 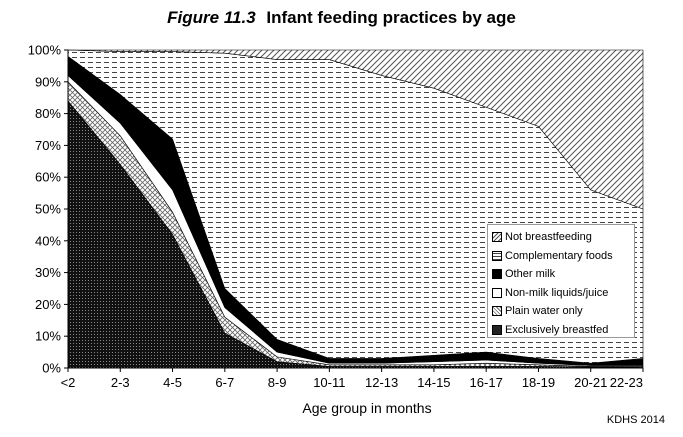 What do you see at coordinates (497, 292) in the screenshot?
I see `non-milk-liquids-swatch-icon` at bounding box center [497, 292].